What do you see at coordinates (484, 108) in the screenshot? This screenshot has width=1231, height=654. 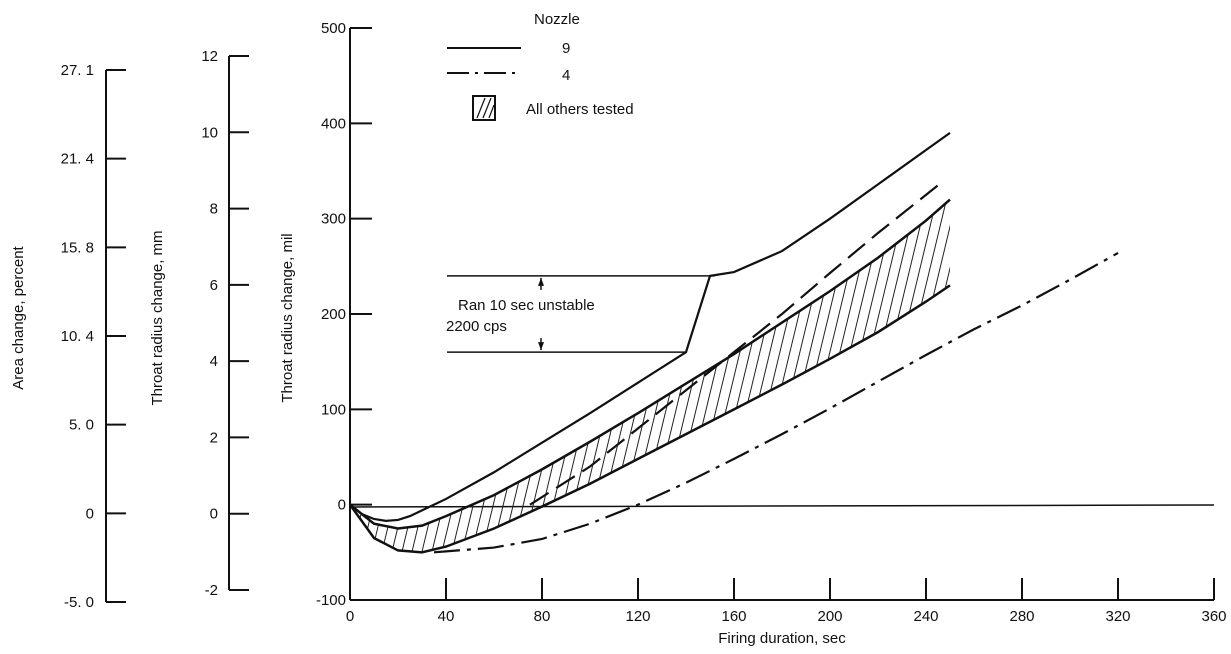 I see `legend-swatch-hatched` at bounding box center [484, 108].